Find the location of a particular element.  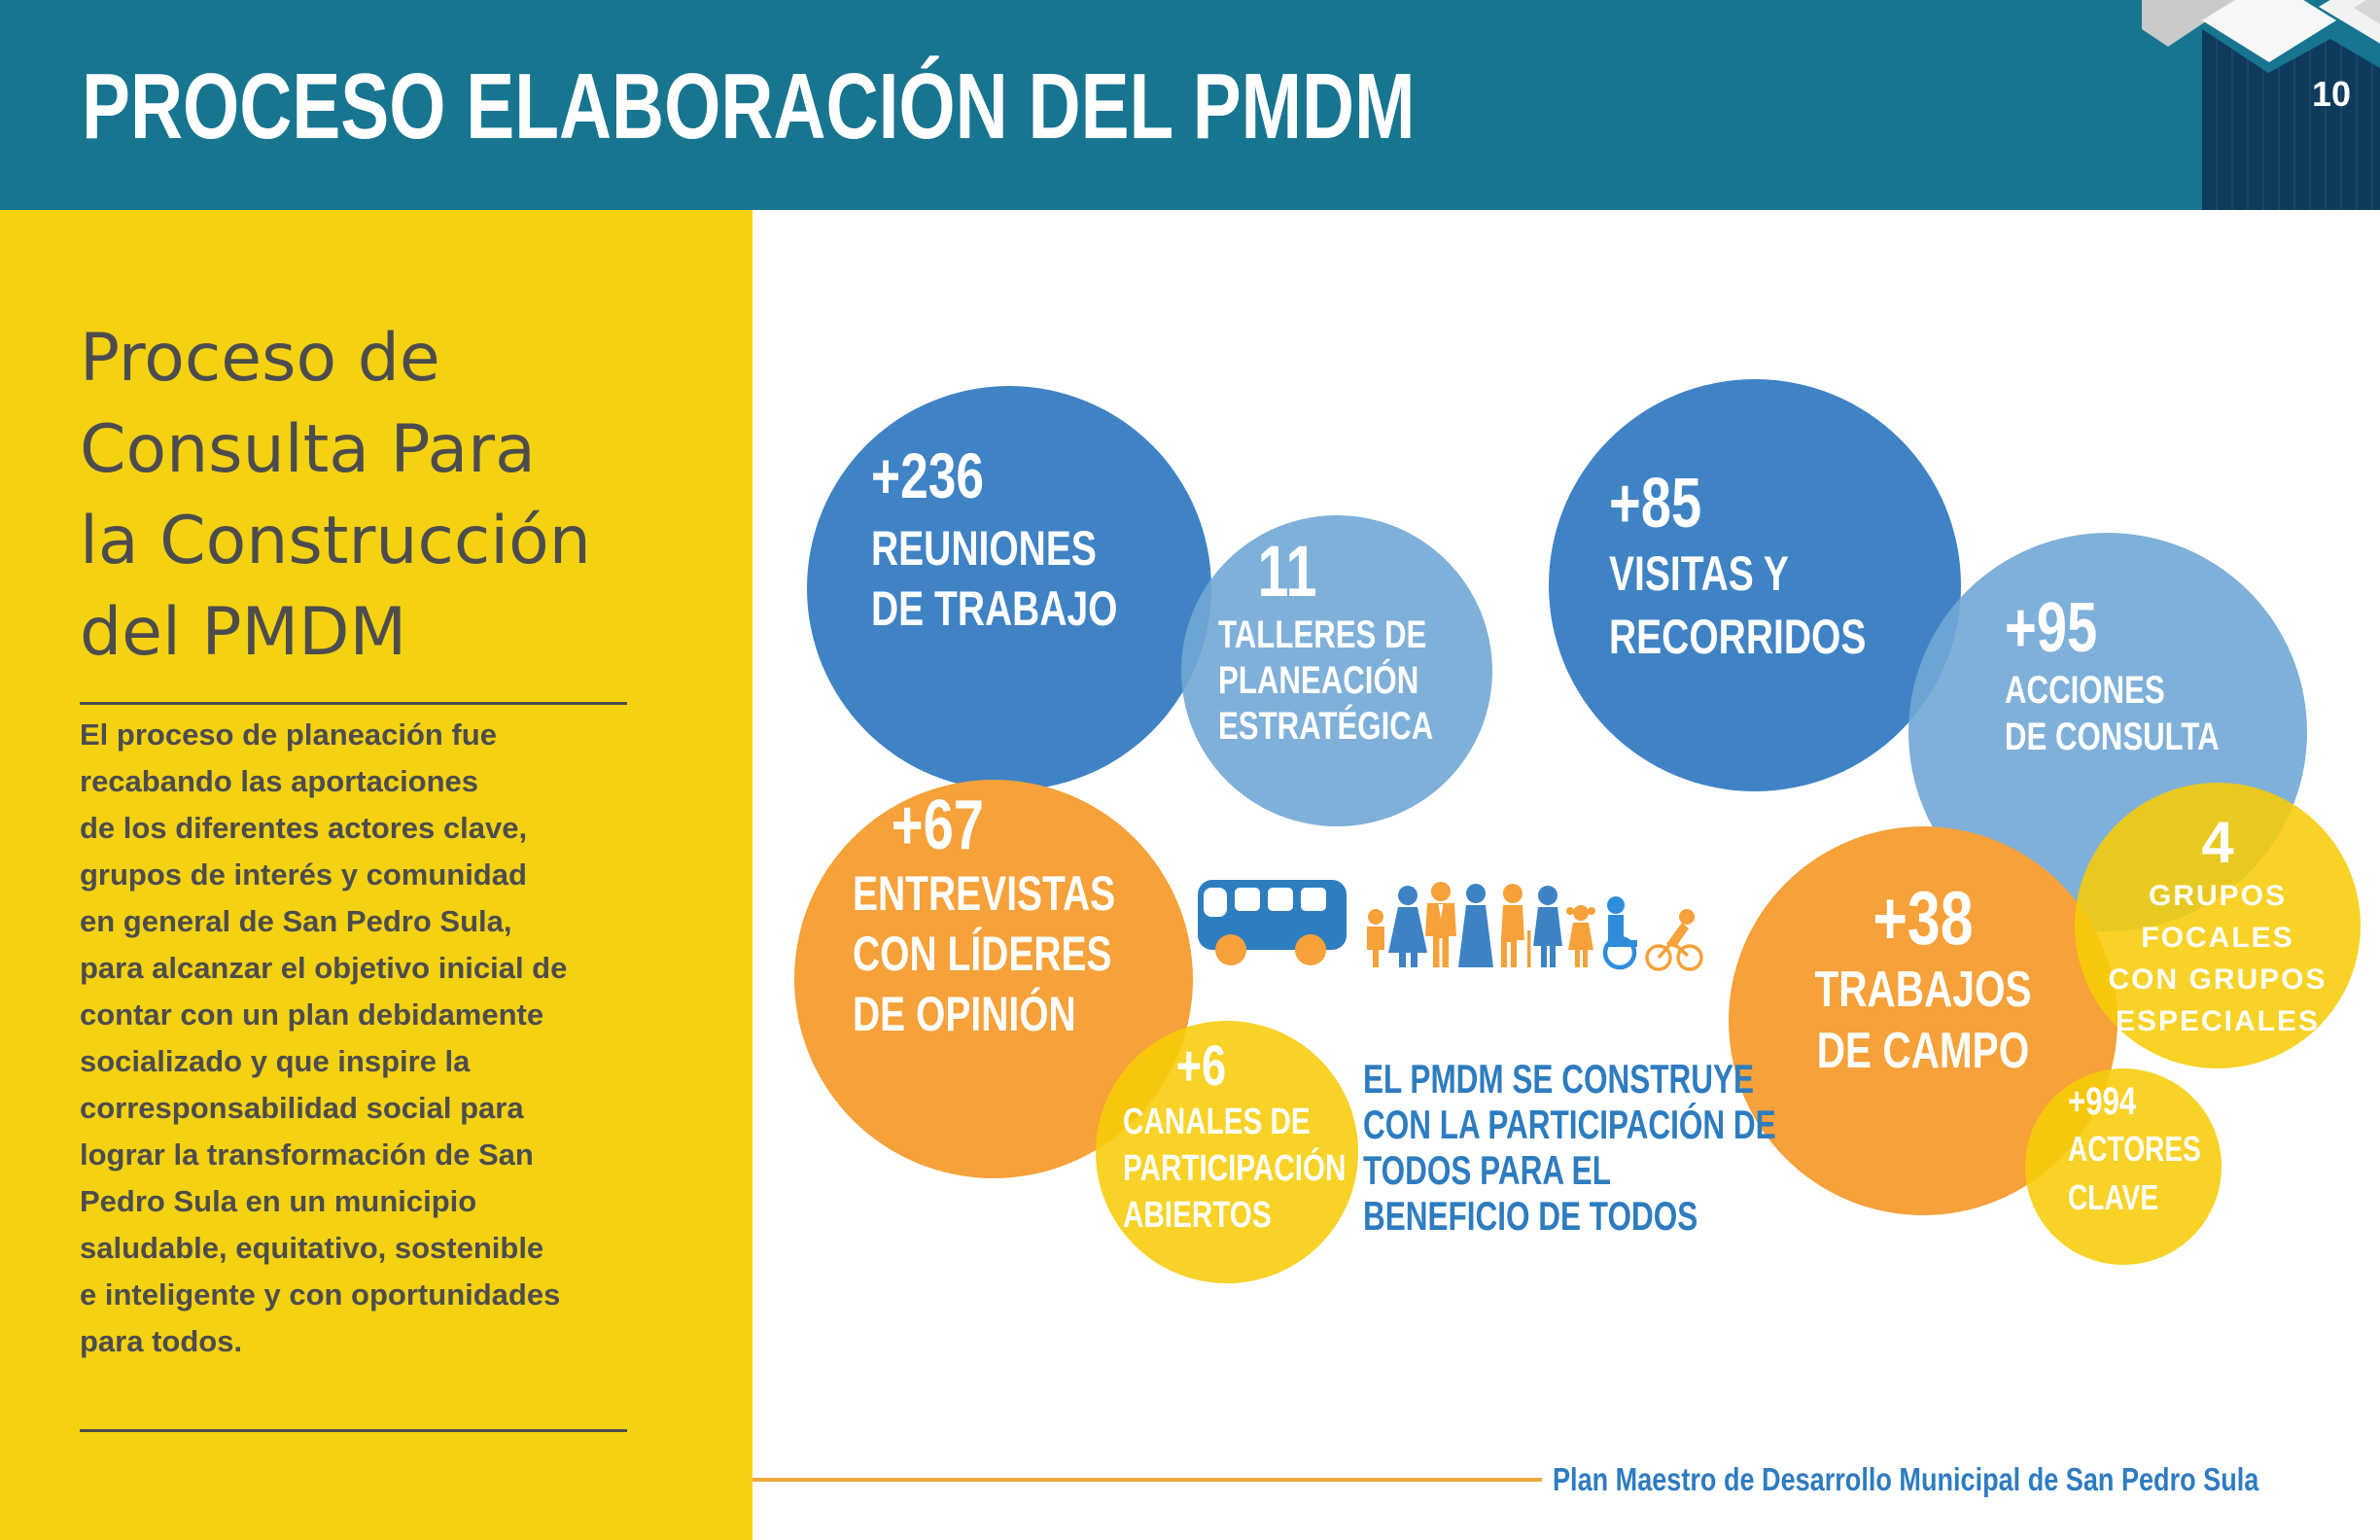

paragraph-line: El proceso de planeación fue is located at coordinates (288, 735).